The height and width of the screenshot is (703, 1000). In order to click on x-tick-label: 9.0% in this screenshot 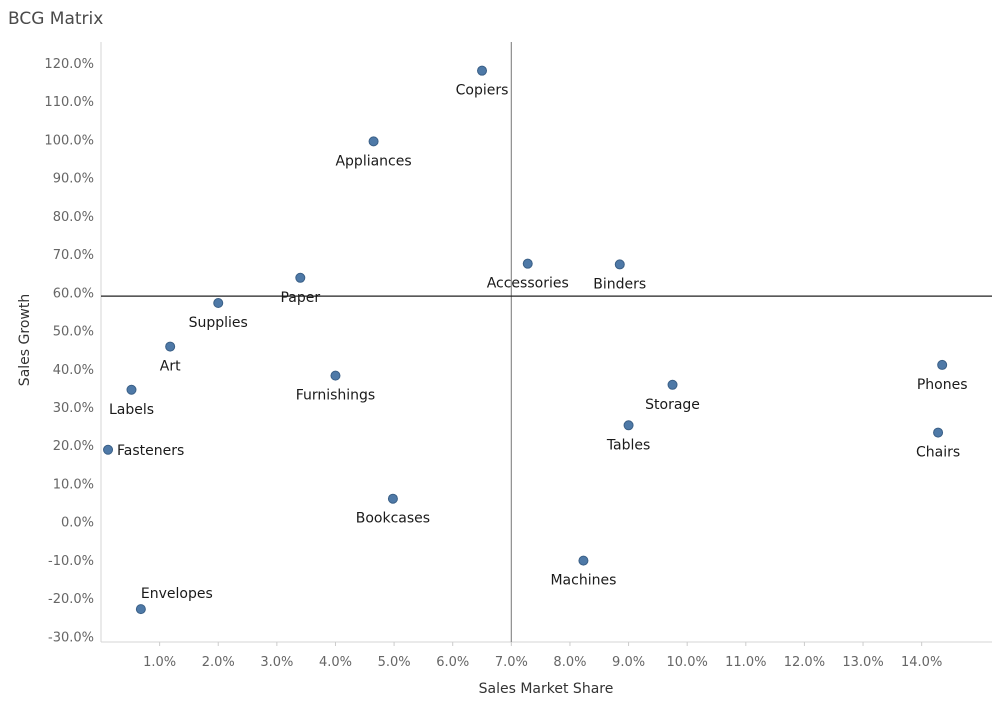, I will do `click(628, 662)`.